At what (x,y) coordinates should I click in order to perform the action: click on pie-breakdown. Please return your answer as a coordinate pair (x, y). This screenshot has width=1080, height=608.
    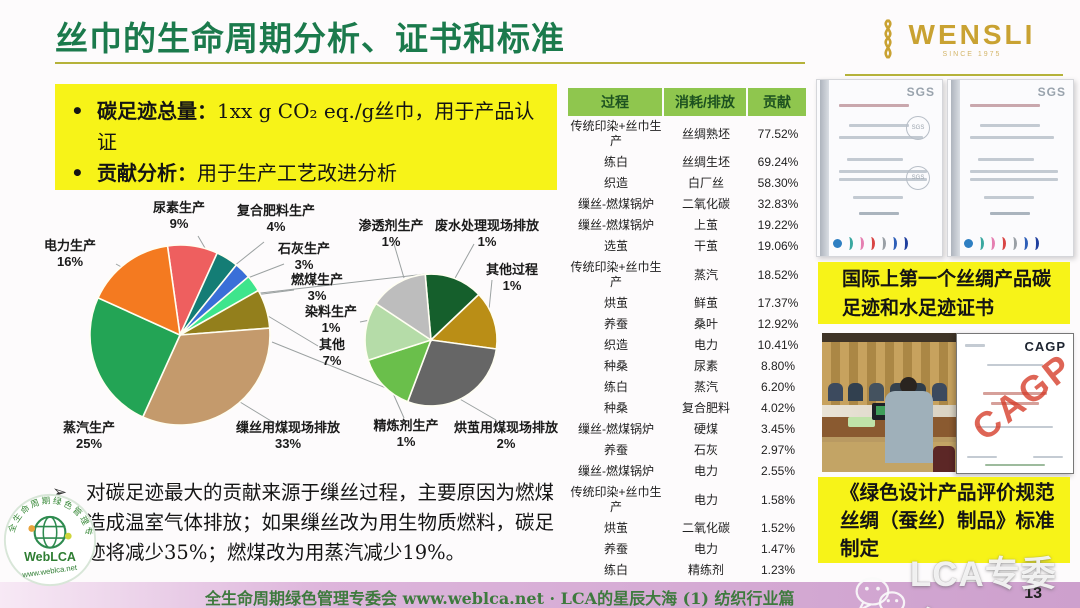
    Looking at the image, I should click on (431, 340).